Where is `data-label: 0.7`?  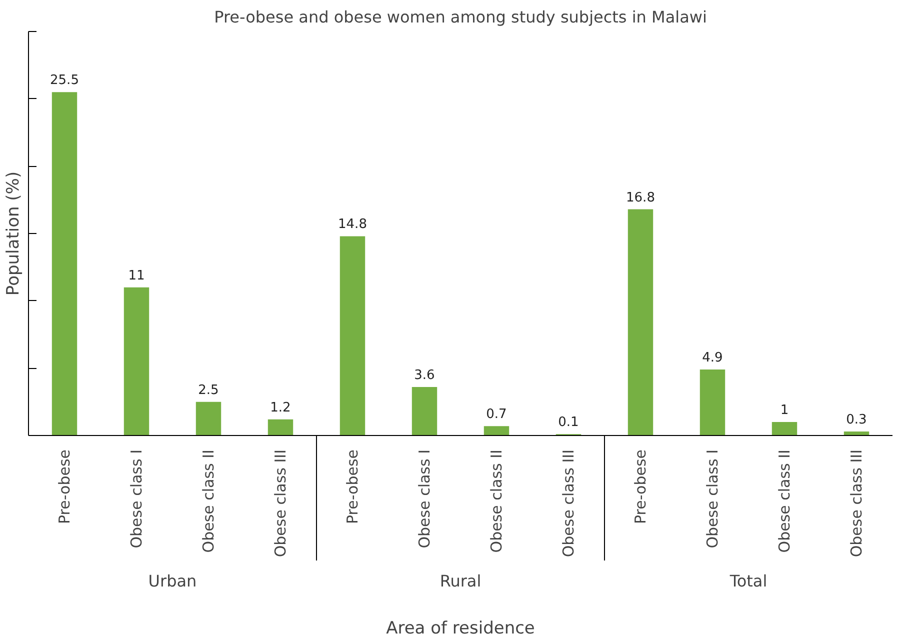 data-label: 0.7 is located at coordinates (496, 414).